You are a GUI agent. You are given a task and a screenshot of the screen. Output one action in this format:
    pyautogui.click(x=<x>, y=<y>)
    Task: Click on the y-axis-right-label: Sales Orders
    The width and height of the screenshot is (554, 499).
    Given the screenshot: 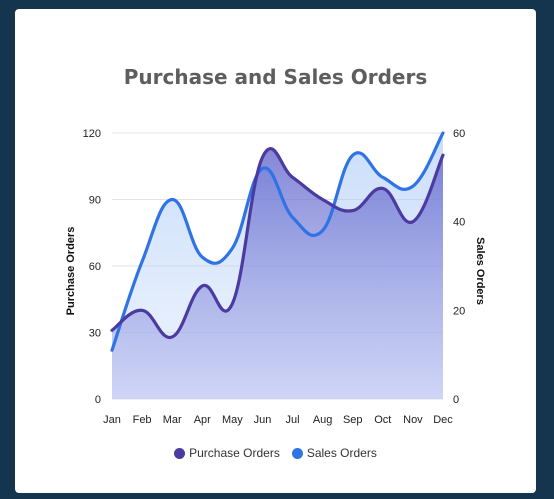 What is the action you would take?
    pyautogui.click(x=480, y=271)
    